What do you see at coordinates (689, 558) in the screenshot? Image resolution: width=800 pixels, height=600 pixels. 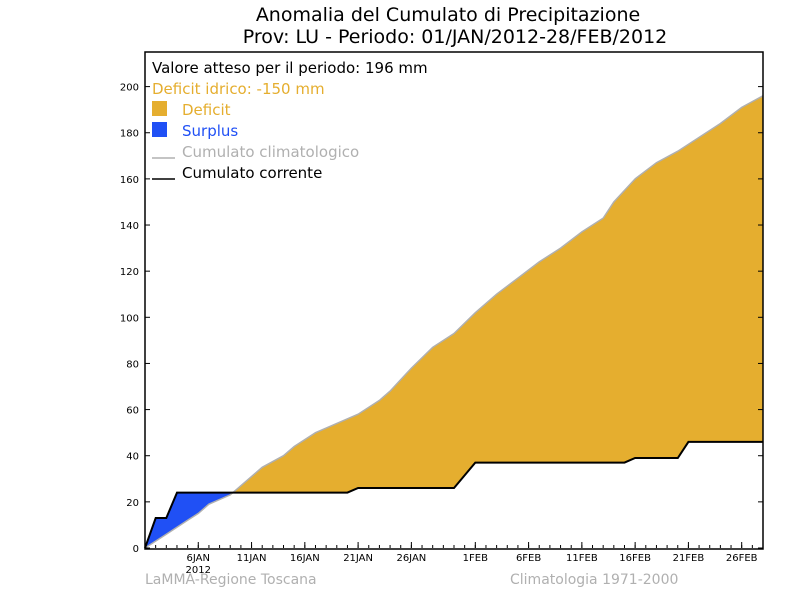 I see `x-tick-label: 21FEB` at bounding box center [689, 558].